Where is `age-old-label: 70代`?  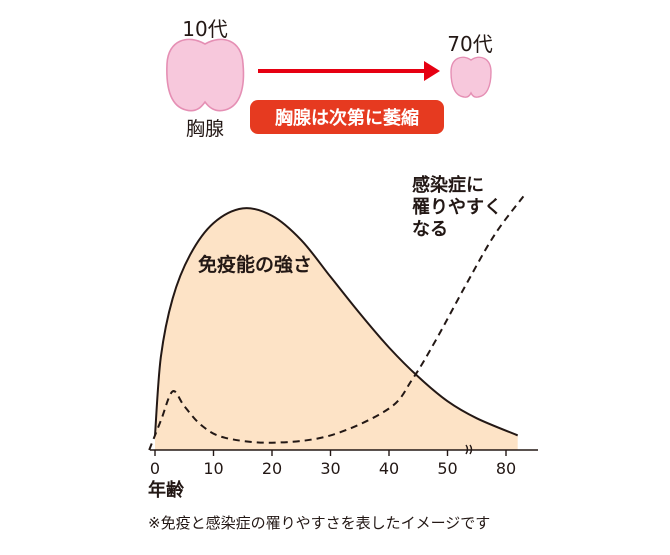 age-old-label: 70代 is located at coordinates (469, 44).